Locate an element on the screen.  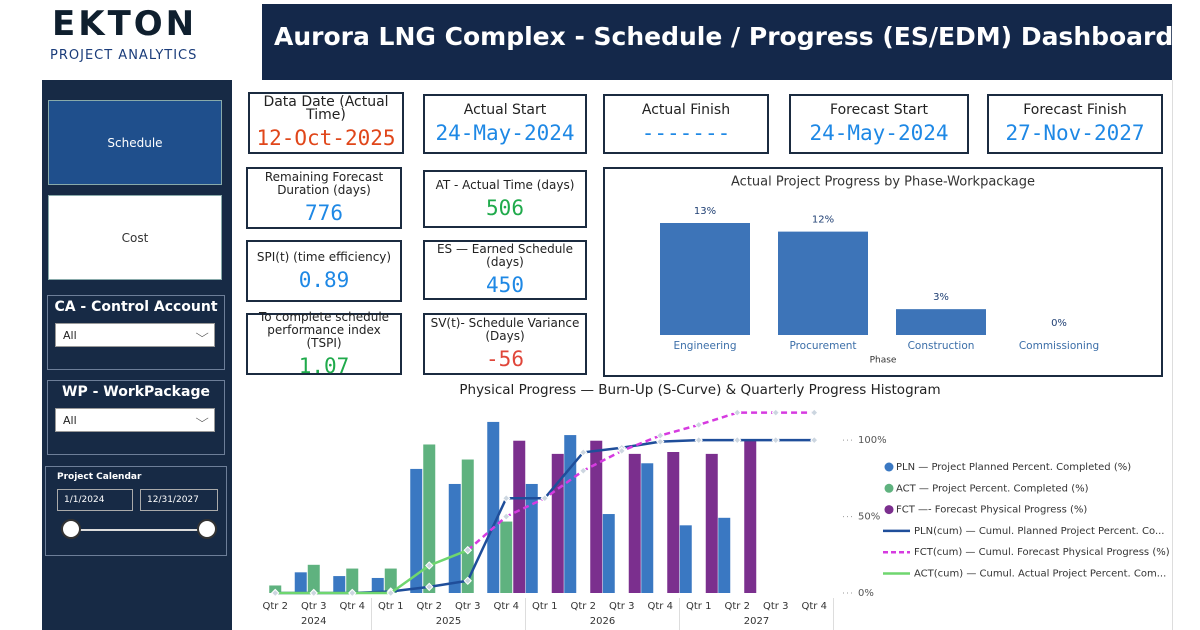
kpi-card: SV(t)- Schedule Variance (Days) -56 is located at coordinates (505, 344).